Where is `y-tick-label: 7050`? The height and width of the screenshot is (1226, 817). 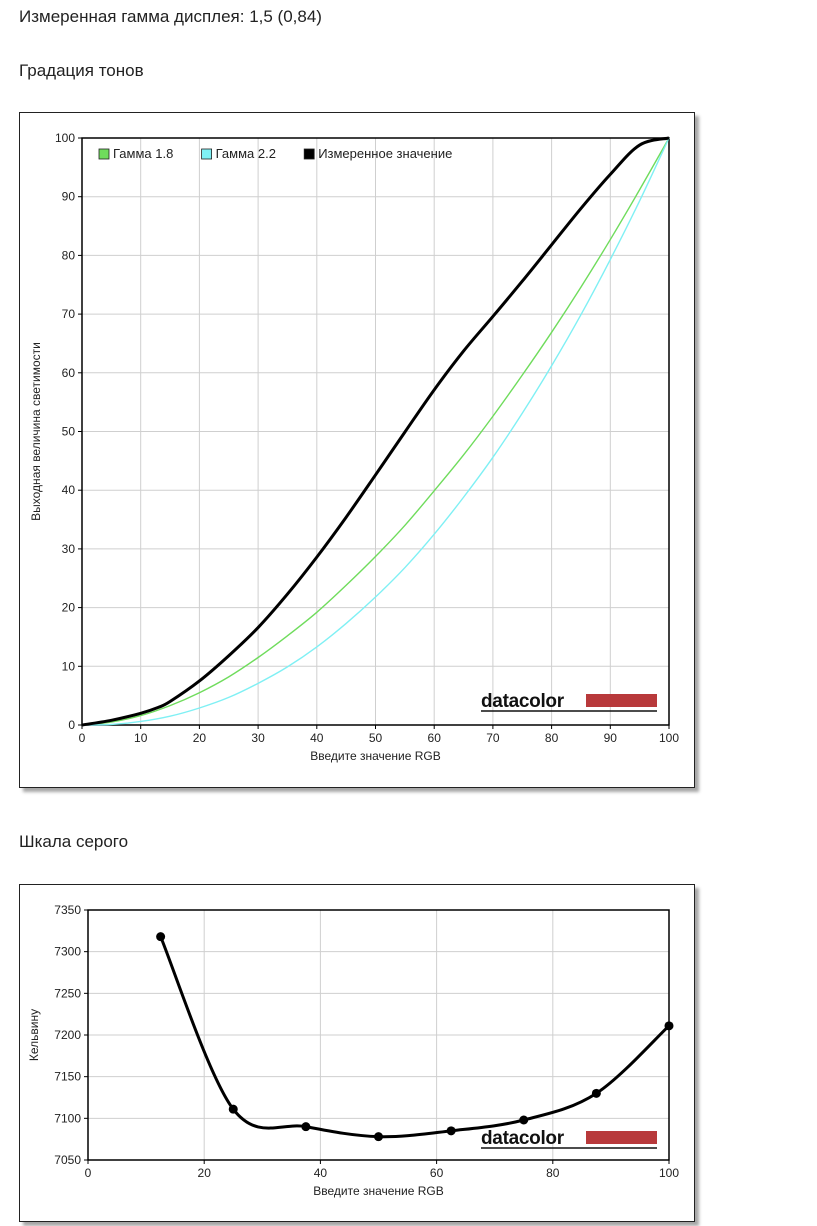
y-tick-label: 7050 is located at coordinates (67, 1160).